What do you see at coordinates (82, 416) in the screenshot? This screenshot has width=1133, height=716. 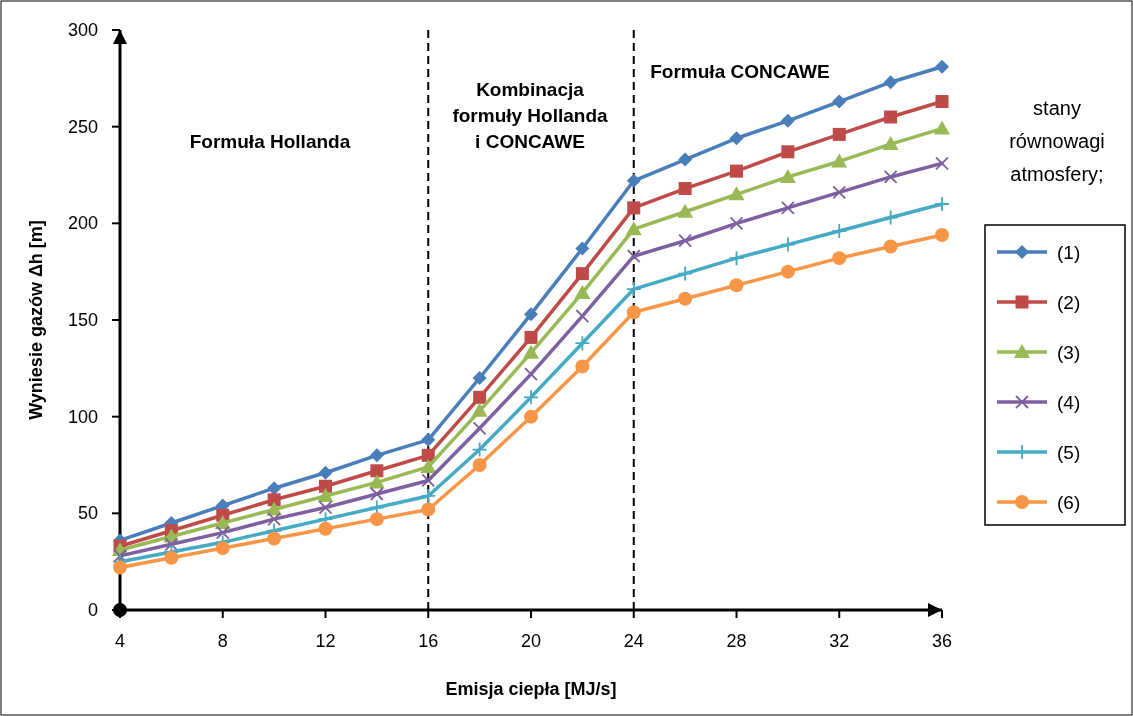 I see `y-tick-label: 100` at bounding box center [82, 416].